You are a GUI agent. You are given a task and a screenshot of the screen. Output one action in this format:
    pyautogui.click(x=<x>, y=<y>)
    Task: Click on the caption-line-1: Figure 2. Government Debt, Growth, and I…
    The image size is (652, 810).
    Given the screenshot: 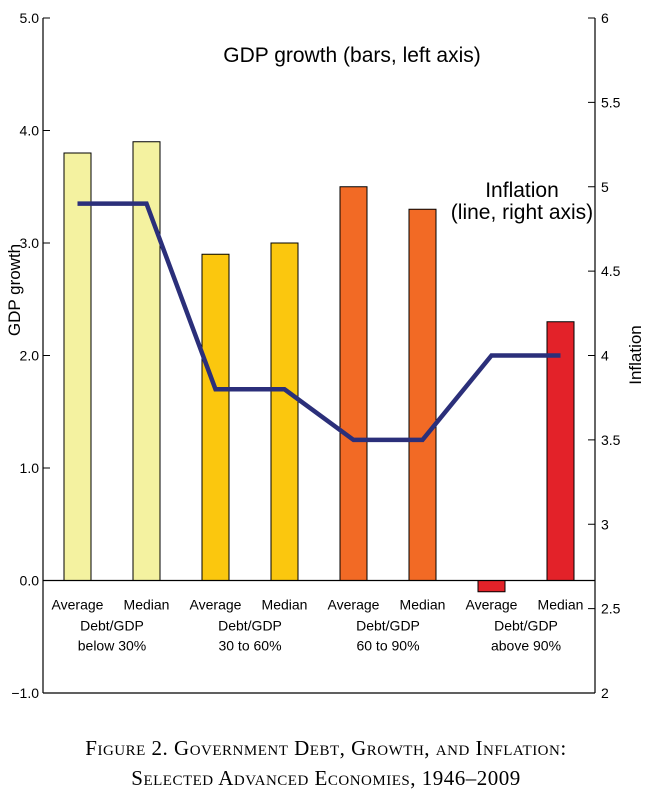 What is the action you would take?
    pyautogui.click(x=326, y=748)
    